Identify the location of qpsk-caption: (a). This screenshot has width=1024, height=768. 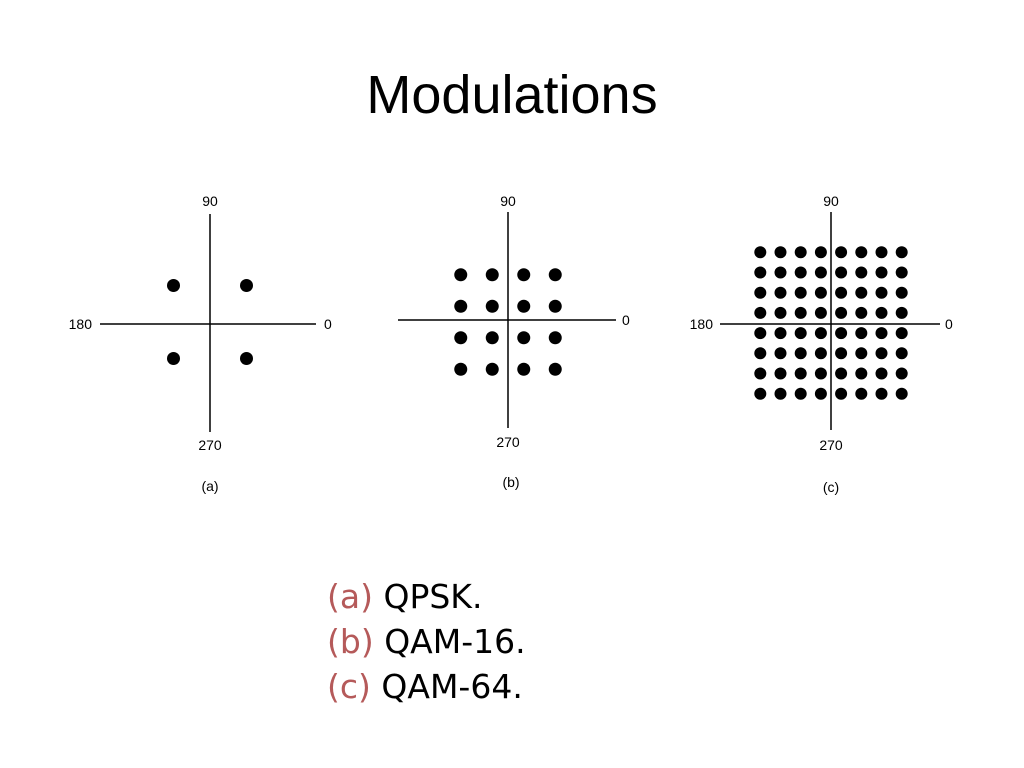
(209, 486).